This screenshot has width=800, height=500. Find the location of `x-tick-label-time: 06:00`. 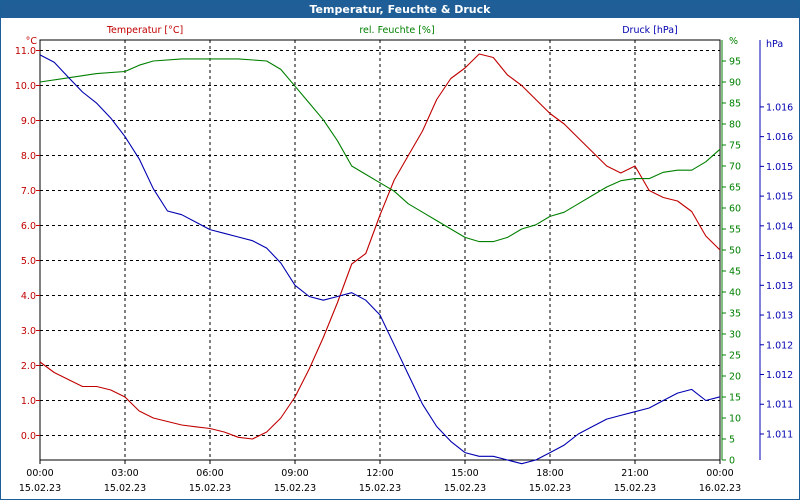

x-tick-label-time: 06:00 is located at coordinates (209, 473).